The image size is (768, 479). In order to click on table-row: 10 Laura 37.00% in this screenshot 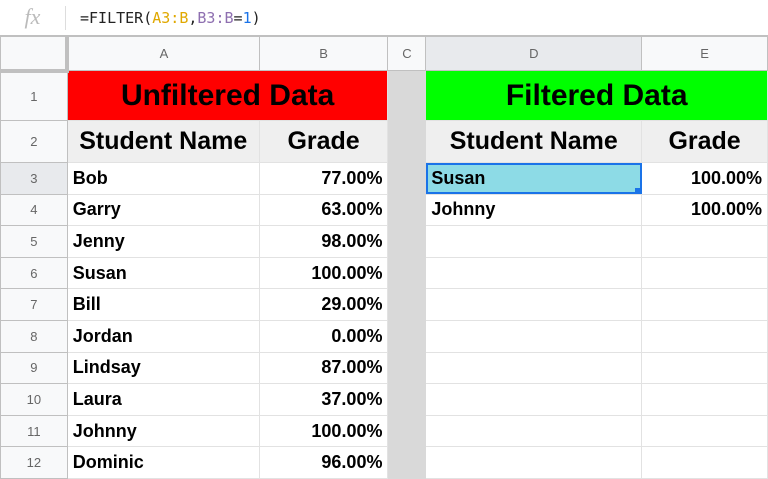, I will do `click(384, 399)`.